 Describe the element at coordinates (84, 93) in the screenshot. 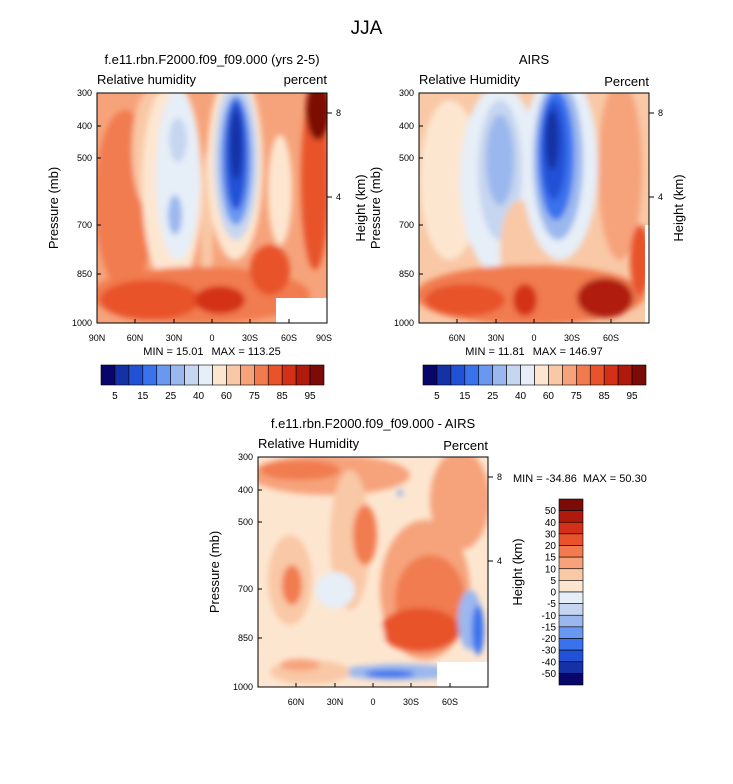

I see `panel1-ytick: 300` at that location.